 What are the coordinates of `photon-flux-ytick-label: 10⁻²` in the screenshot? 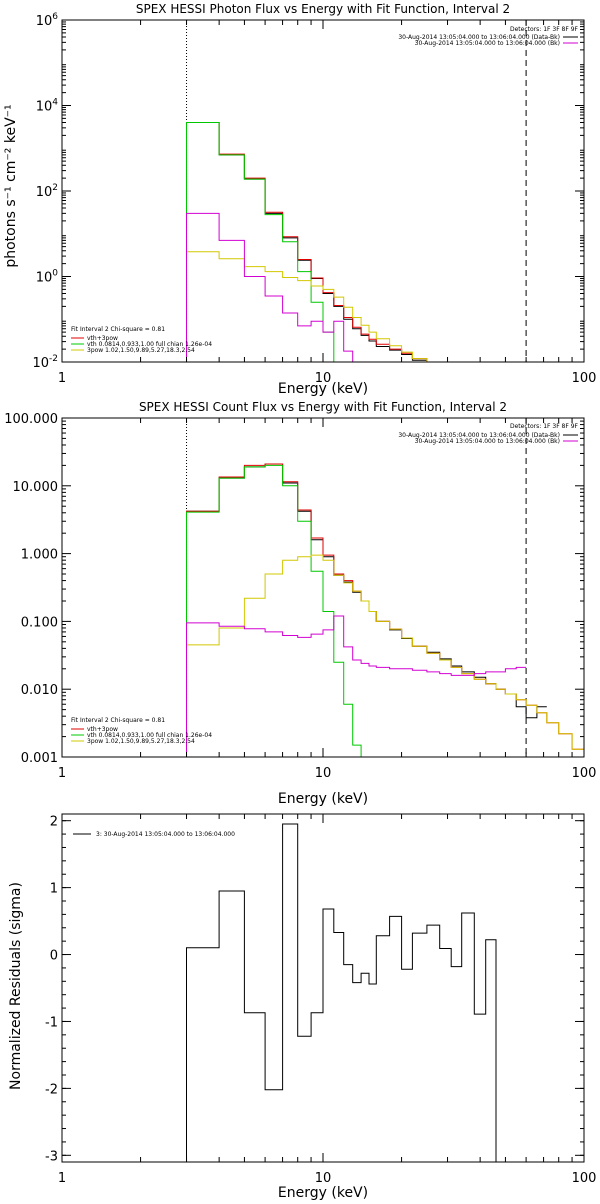 It's located at (45, 362).